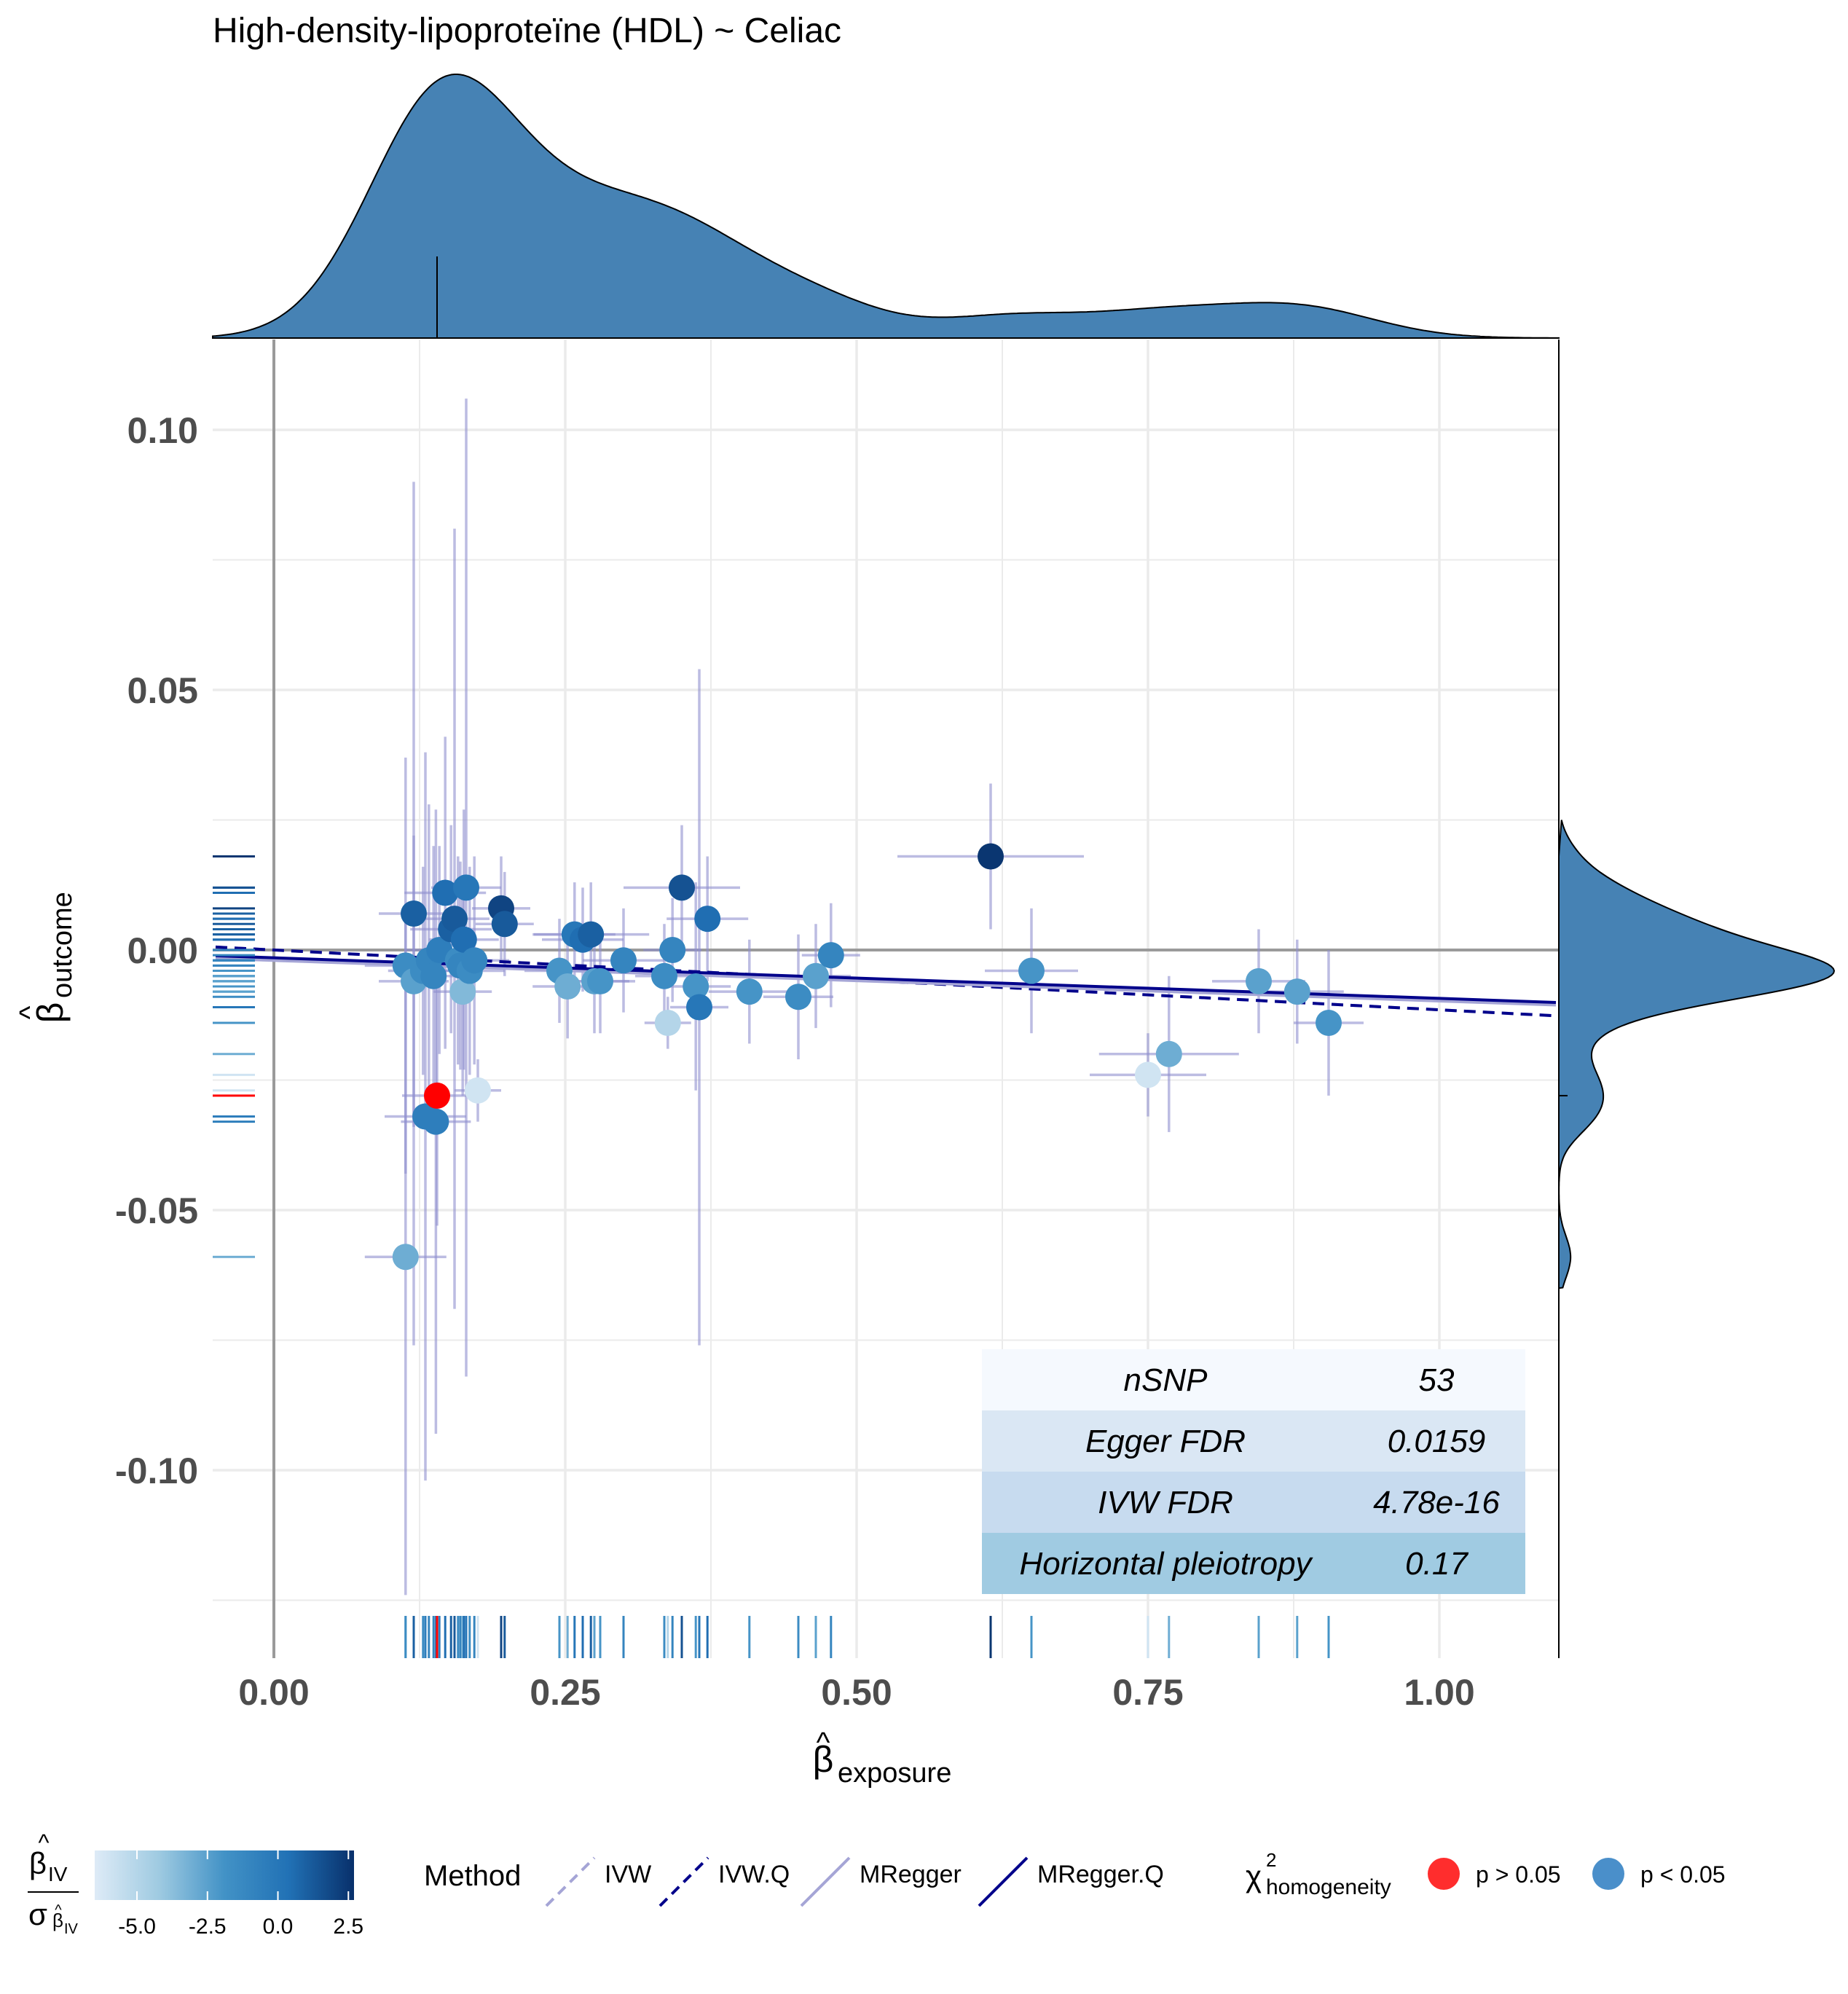 The image size is (1848, 1994). I want to click on stats-row-value: 4.78e-16, so click(1436, 1503).